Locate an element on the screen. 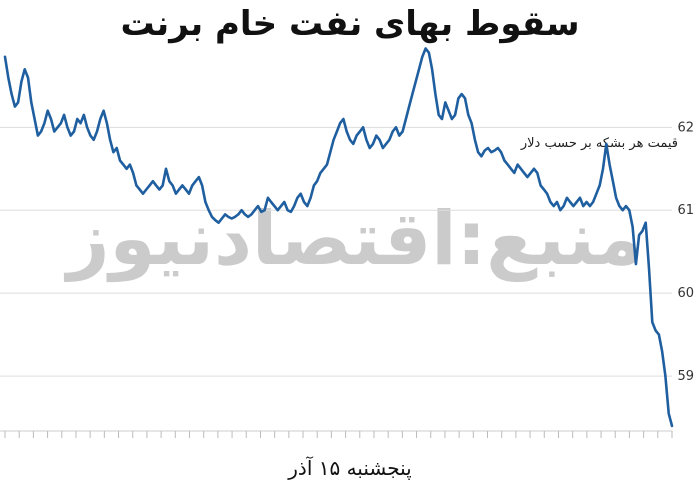  chart-title: سقوط بهای نفت خام برنت is located at coordinates (350, 24).